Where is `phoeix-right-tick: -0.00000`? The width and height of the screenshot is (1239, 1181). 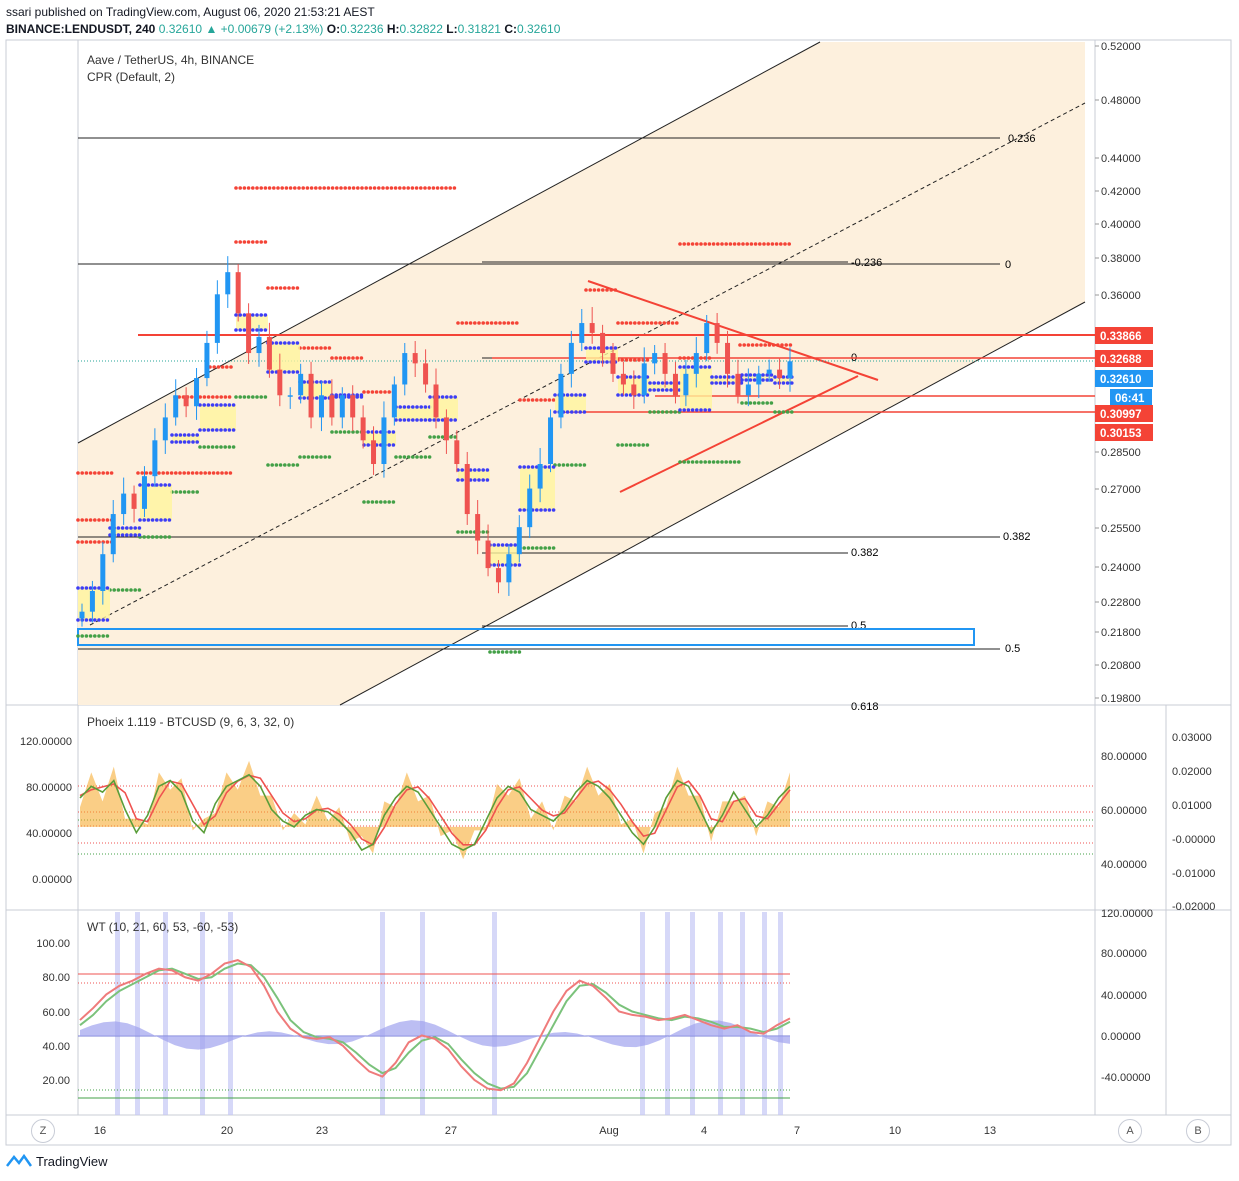 phoeix-right-tick: -0.00000 is located at coordinates (1193, 840).